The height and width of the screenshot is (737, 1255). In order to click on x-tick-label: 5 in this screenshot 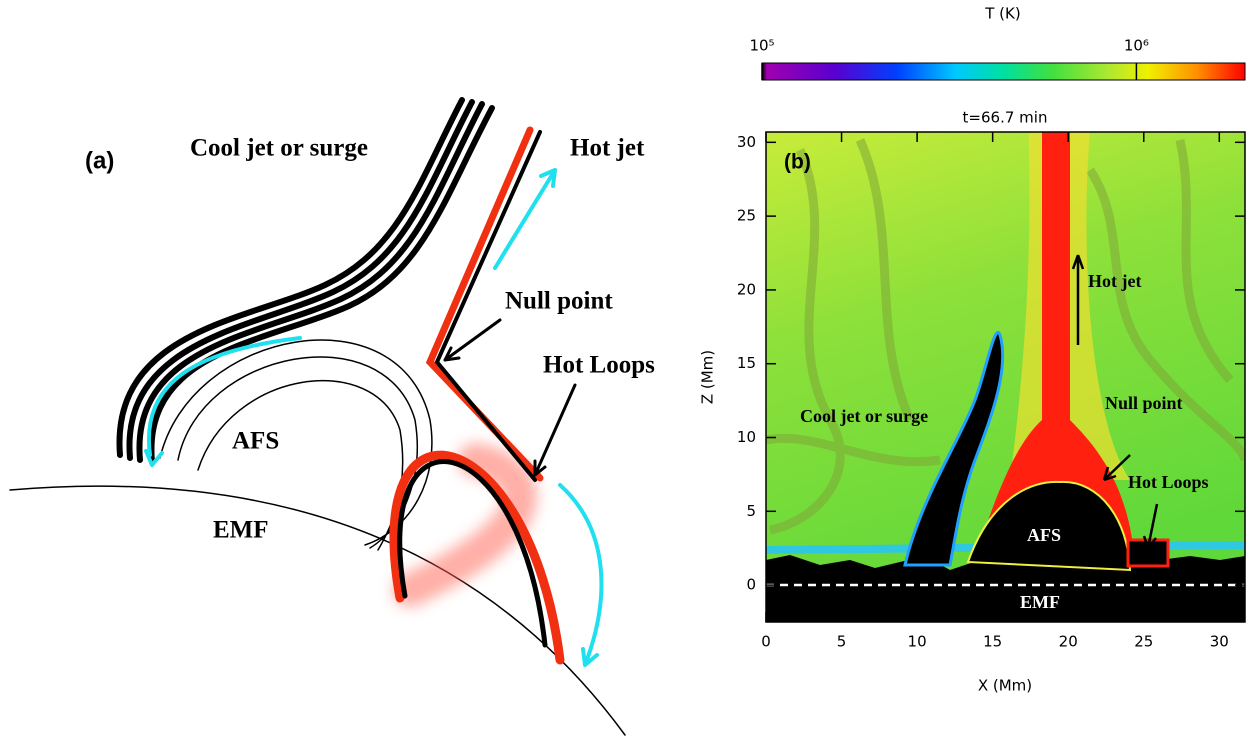, I will do `click(842, 642)`.